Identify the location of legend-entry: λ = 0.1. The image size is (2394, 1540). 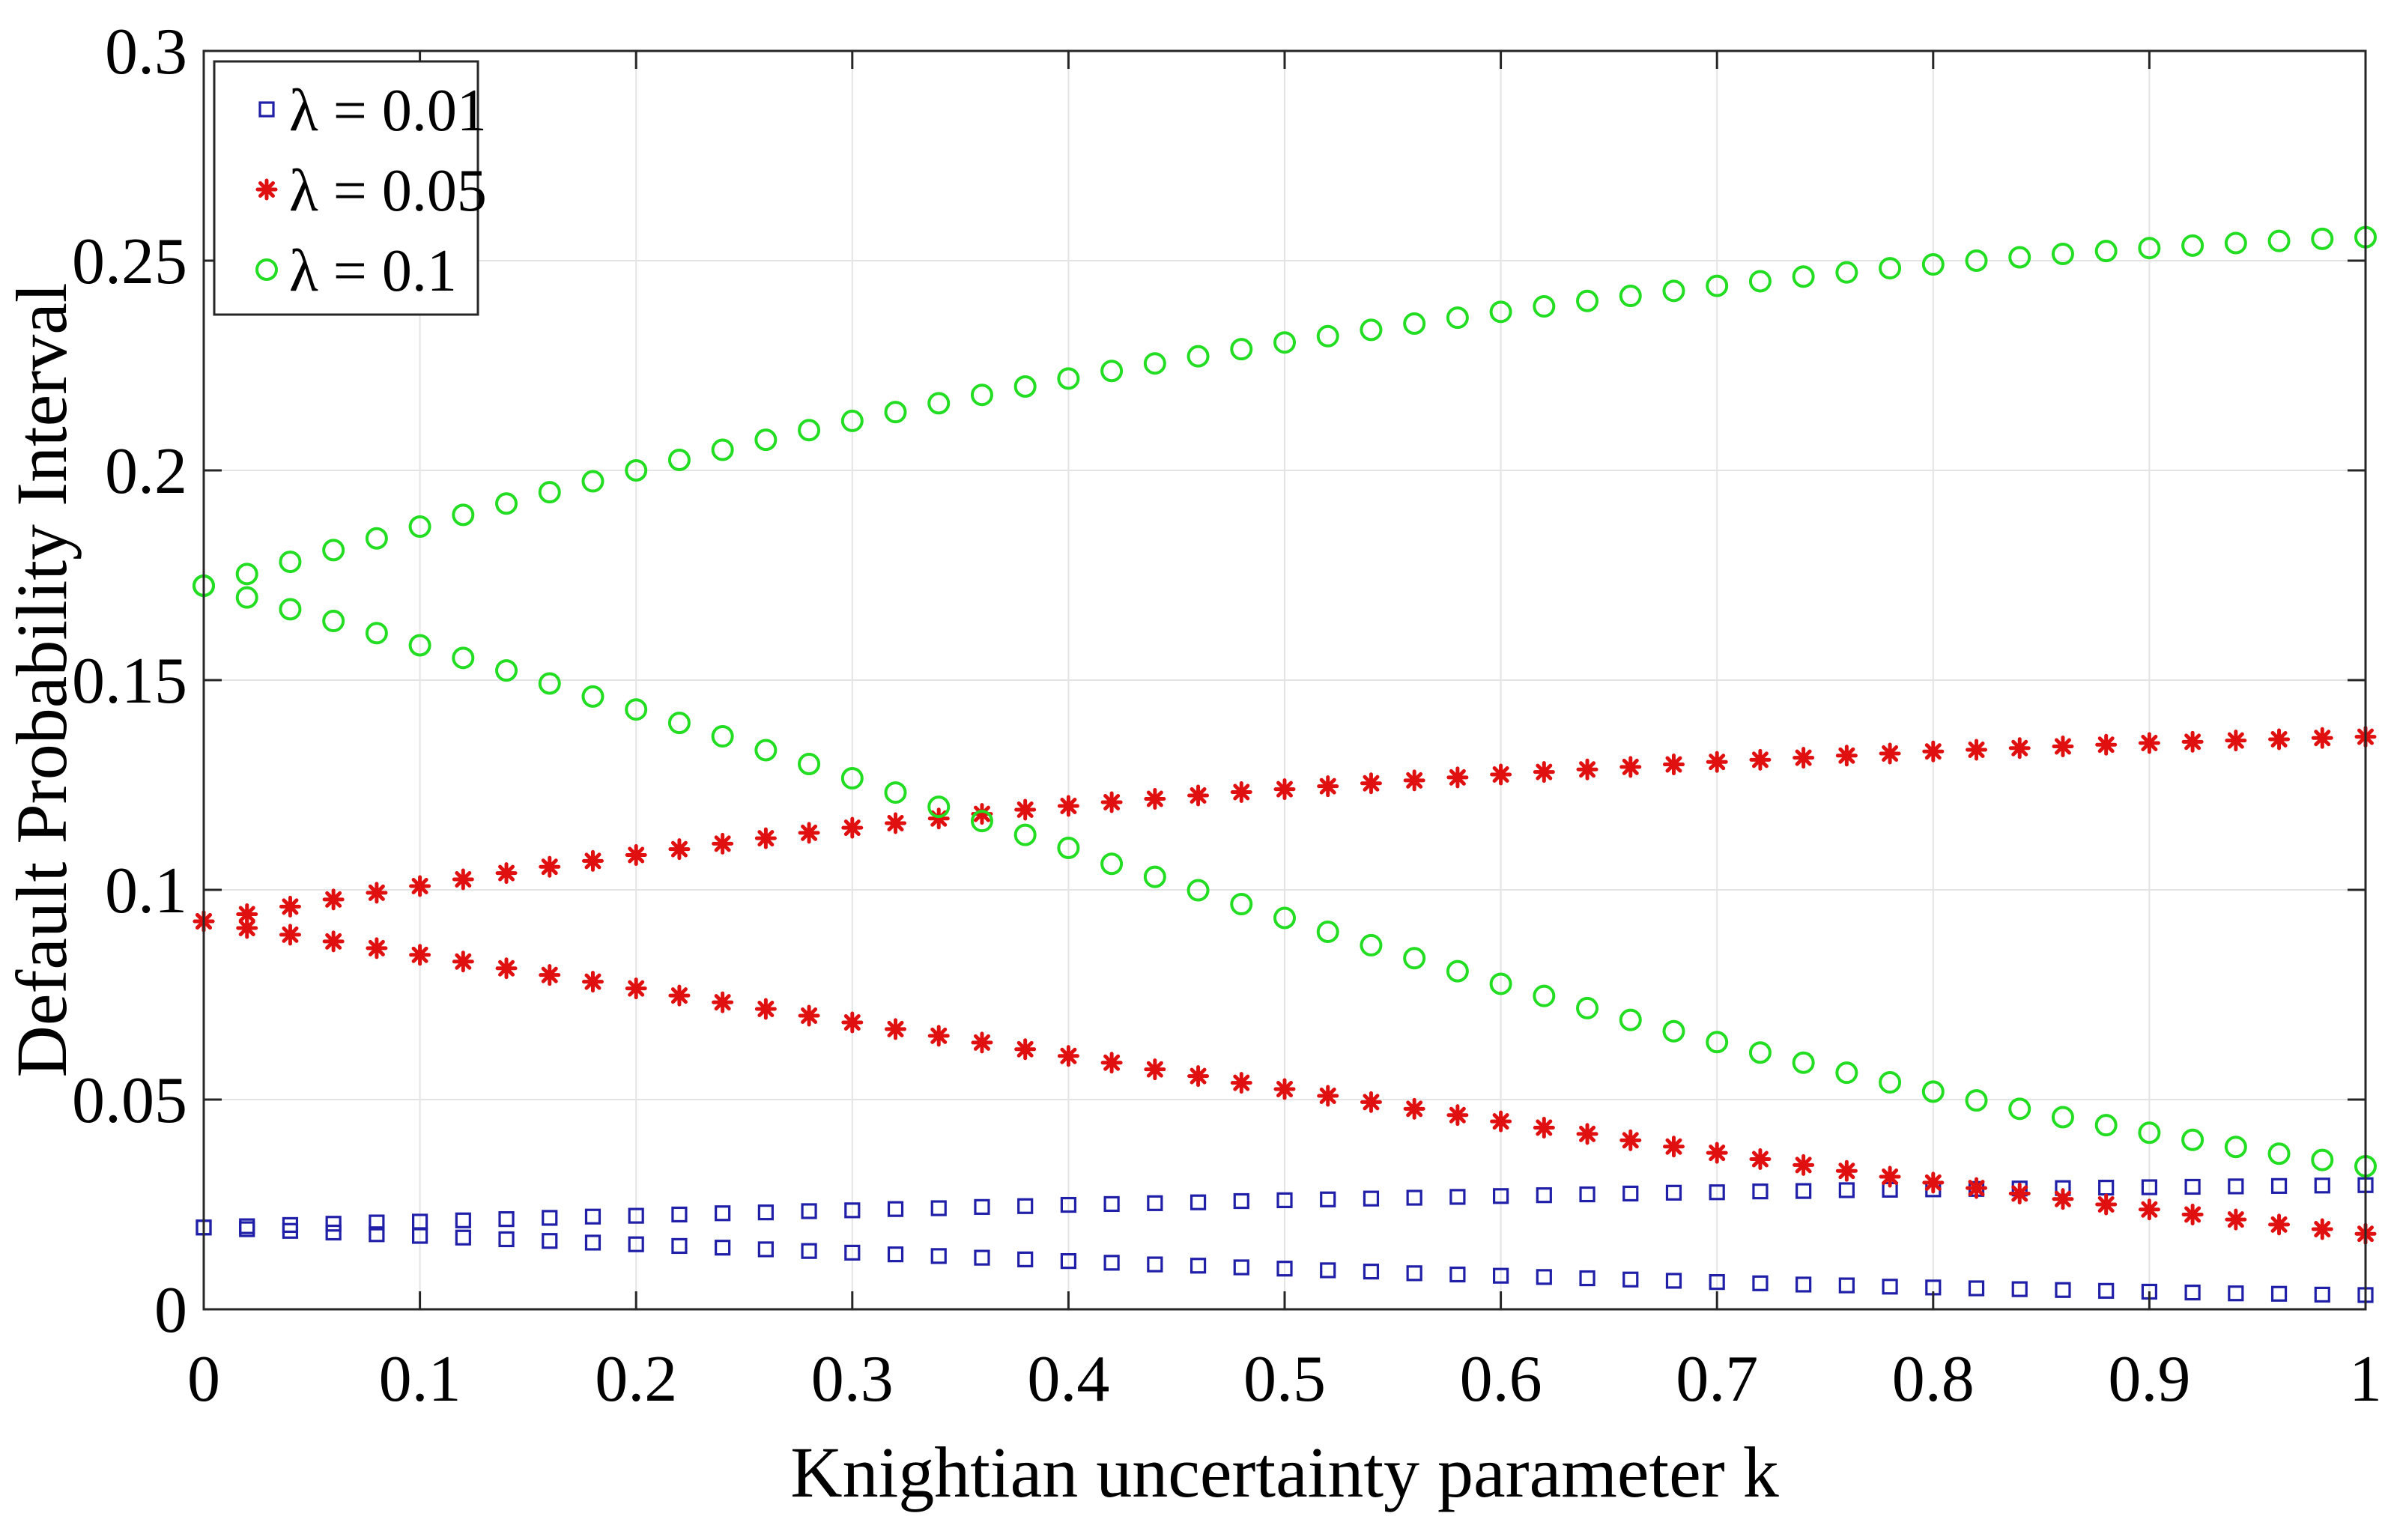
(356, 271).